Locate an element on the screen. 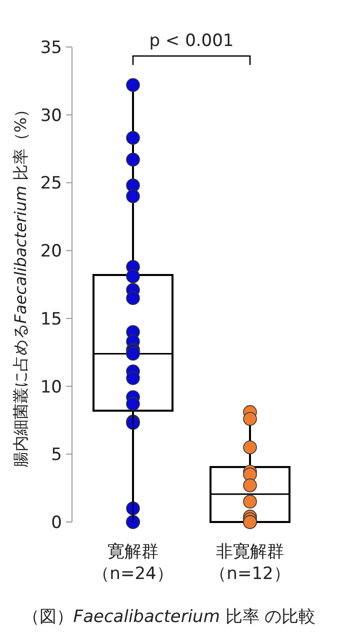  y-tick-label: 25 is located at coordinates (51, 184).